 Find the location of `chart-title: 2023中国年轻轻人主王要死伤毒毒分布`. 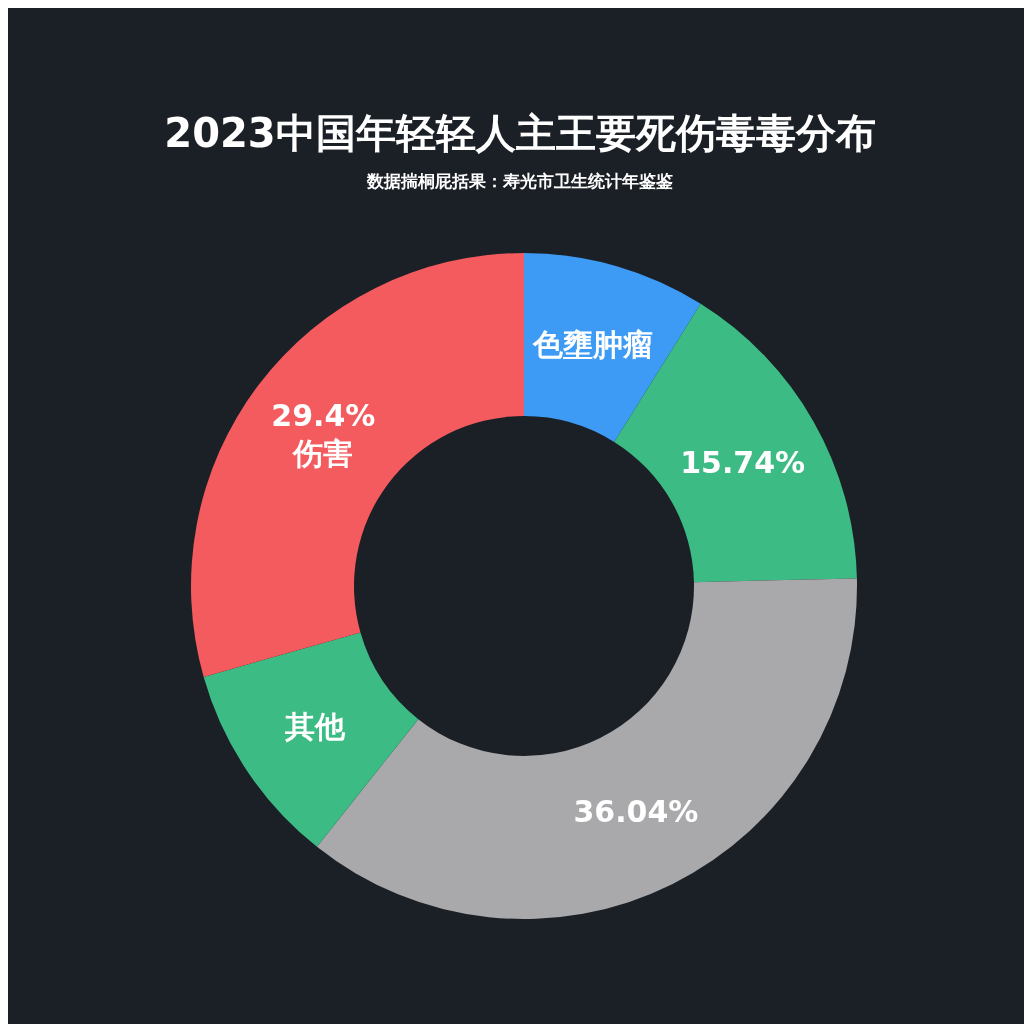

chart-title: 2023中国年轻轻人主王要死伤毒毒分布 is located at coordinates (520, 133).